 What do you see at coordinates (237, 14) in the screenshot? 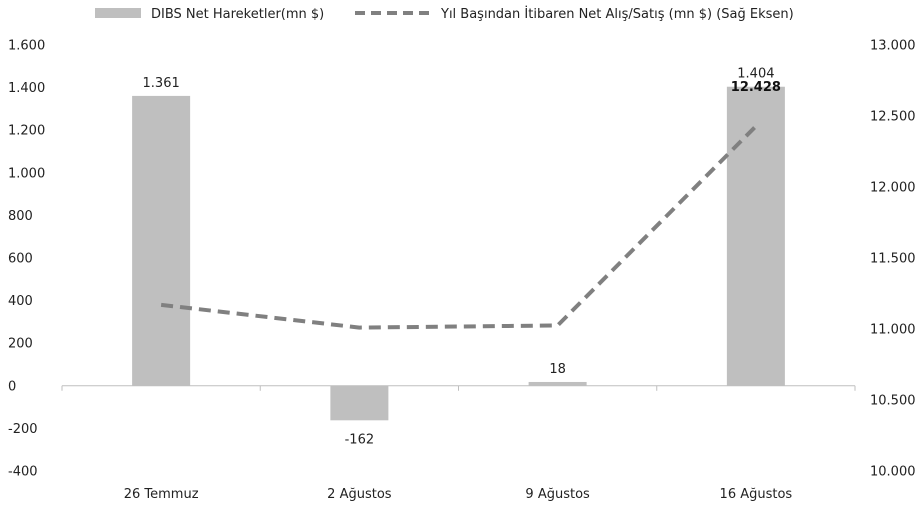
I see `legend-bar-label: DIBS Net Hareketler(mn $)` at bounding box center [237, 14].